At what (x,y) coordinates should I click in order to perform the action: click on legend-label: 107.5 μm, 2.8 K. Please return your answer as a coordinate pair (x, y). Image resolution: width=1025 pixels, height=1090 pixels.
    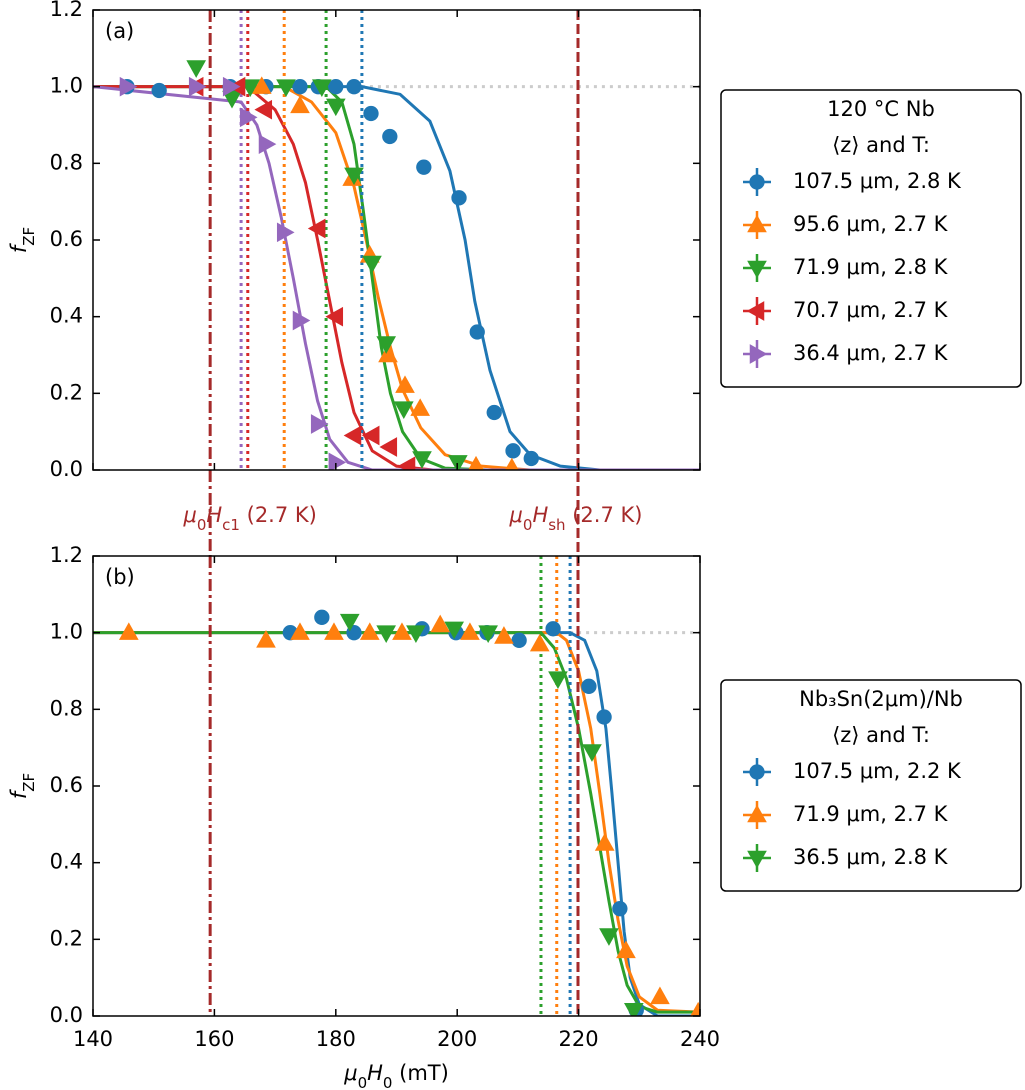
    Looking at the image, I should click on (877, 181).